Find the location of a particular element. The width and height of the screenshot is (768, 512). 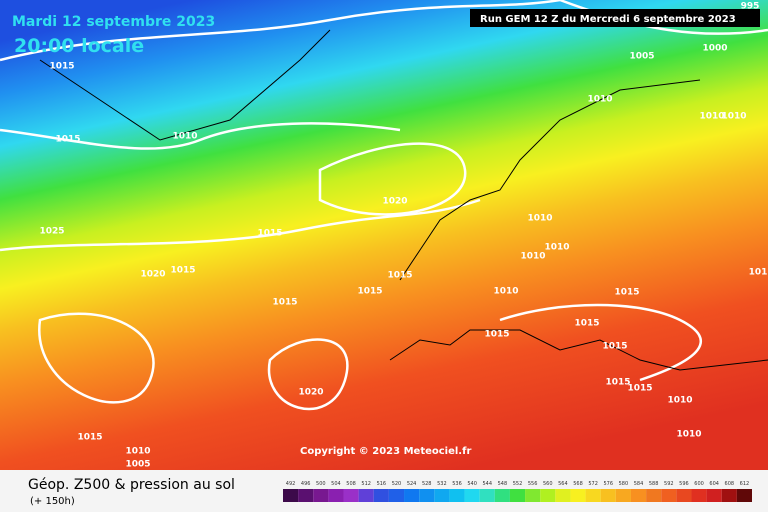

legend-label: 604 is located at coordinates (714, 484).